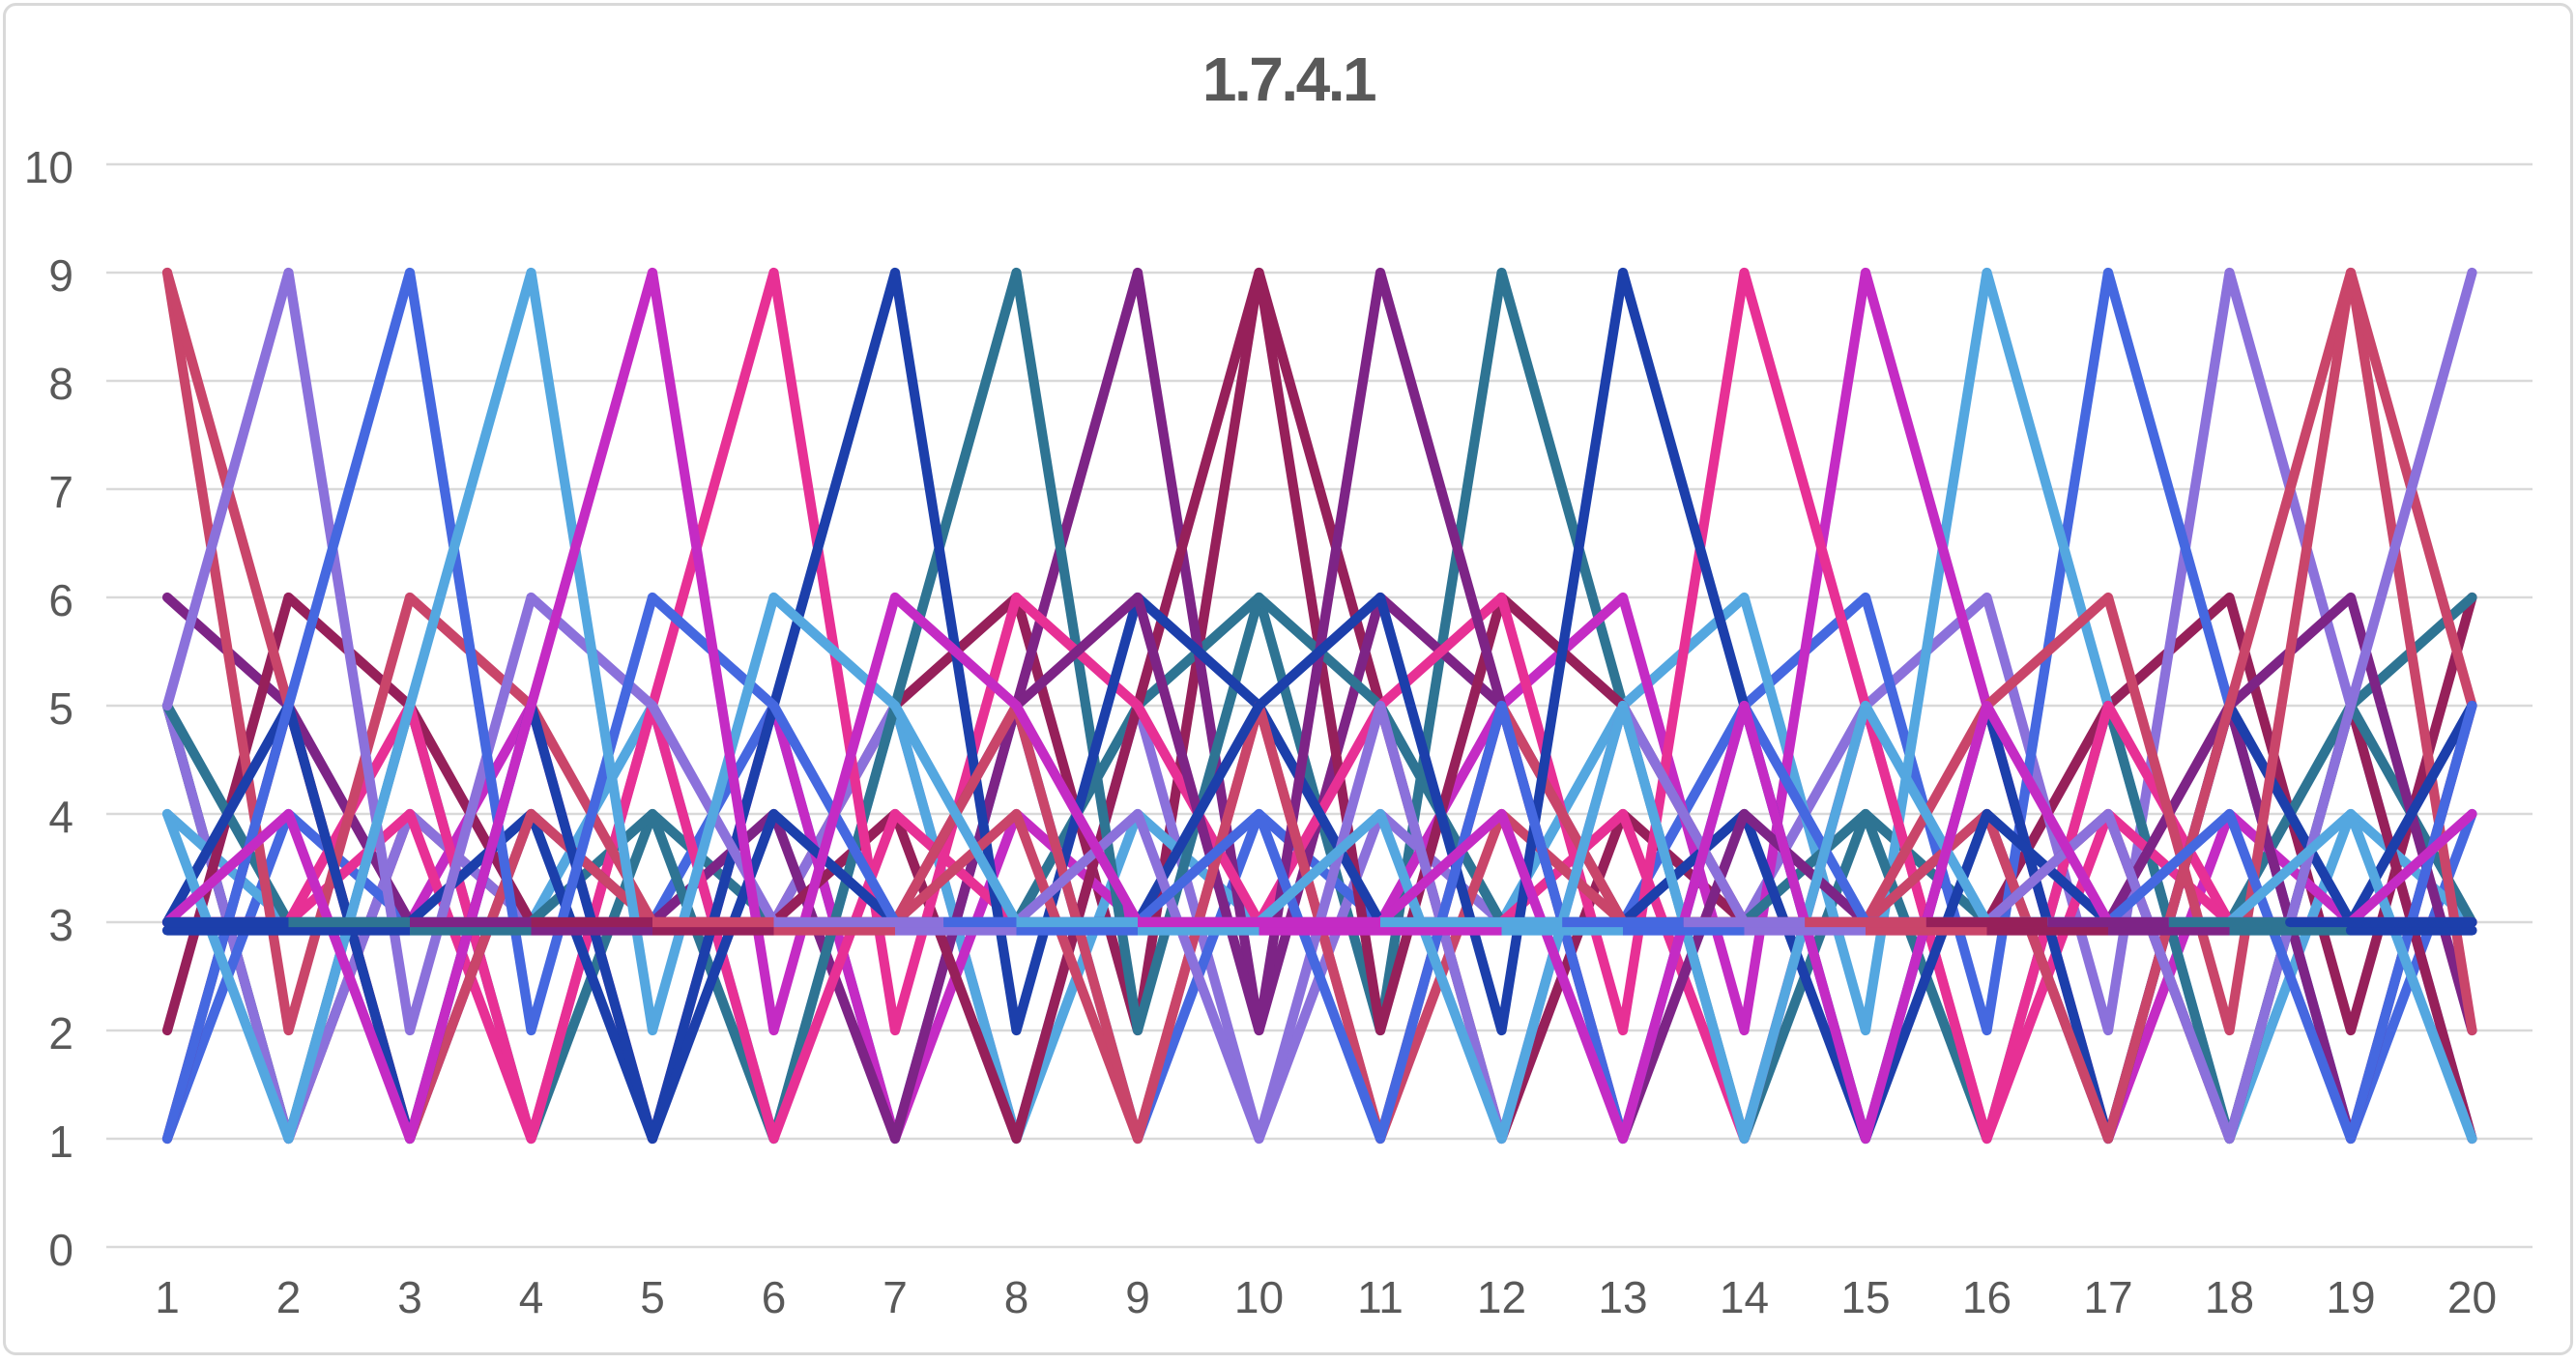  I want to click on svg-text: 11, so click(1380, 1297).